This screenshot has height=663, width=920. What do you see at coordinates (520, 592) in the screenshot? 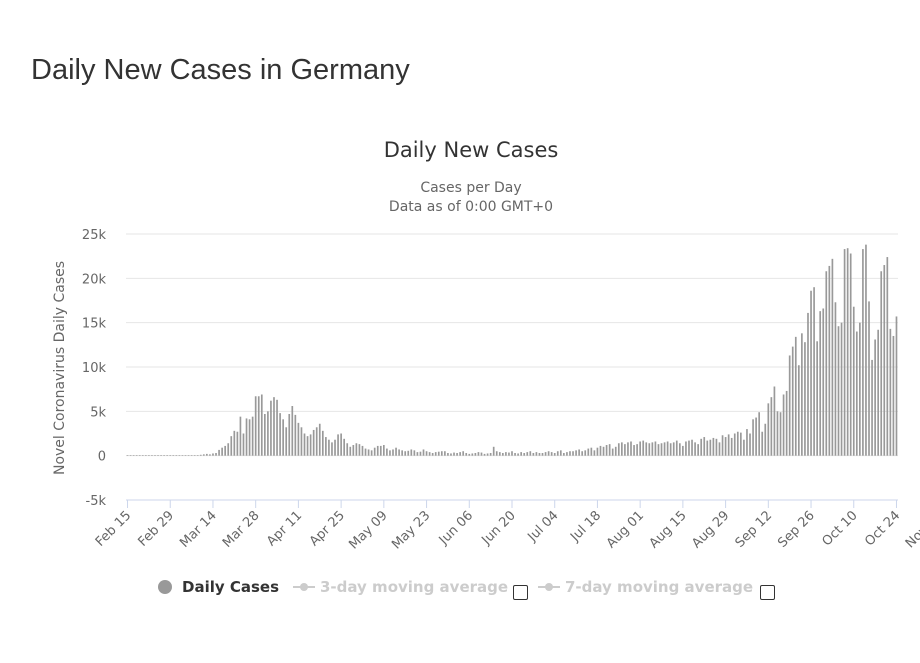
I see `checkbox-3-day-average` at bounding box center [520, 592].